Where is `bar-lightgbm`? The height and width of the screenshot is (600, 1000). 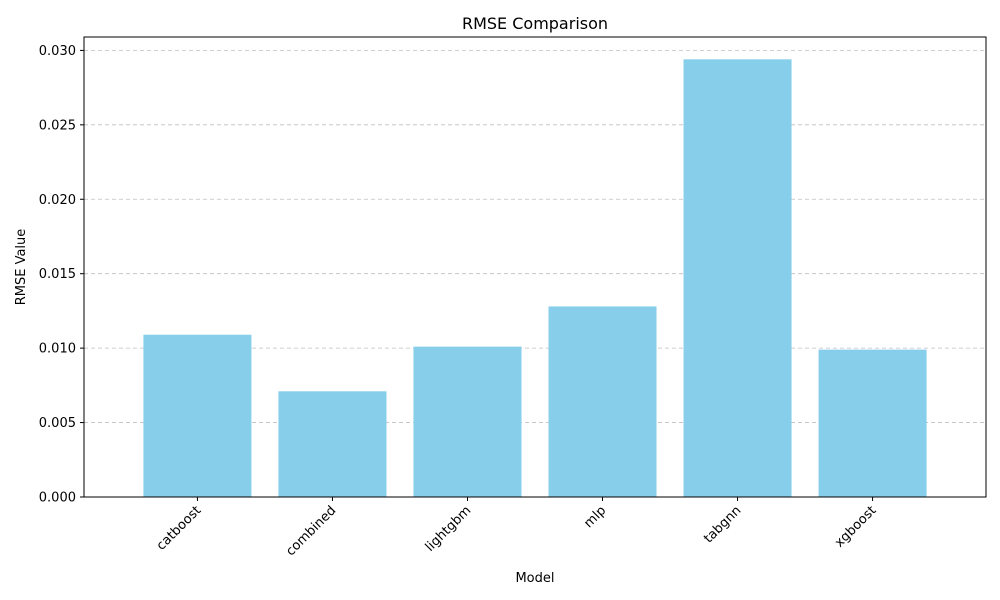
bar-lightgbm is located at coordinates (467, 421).